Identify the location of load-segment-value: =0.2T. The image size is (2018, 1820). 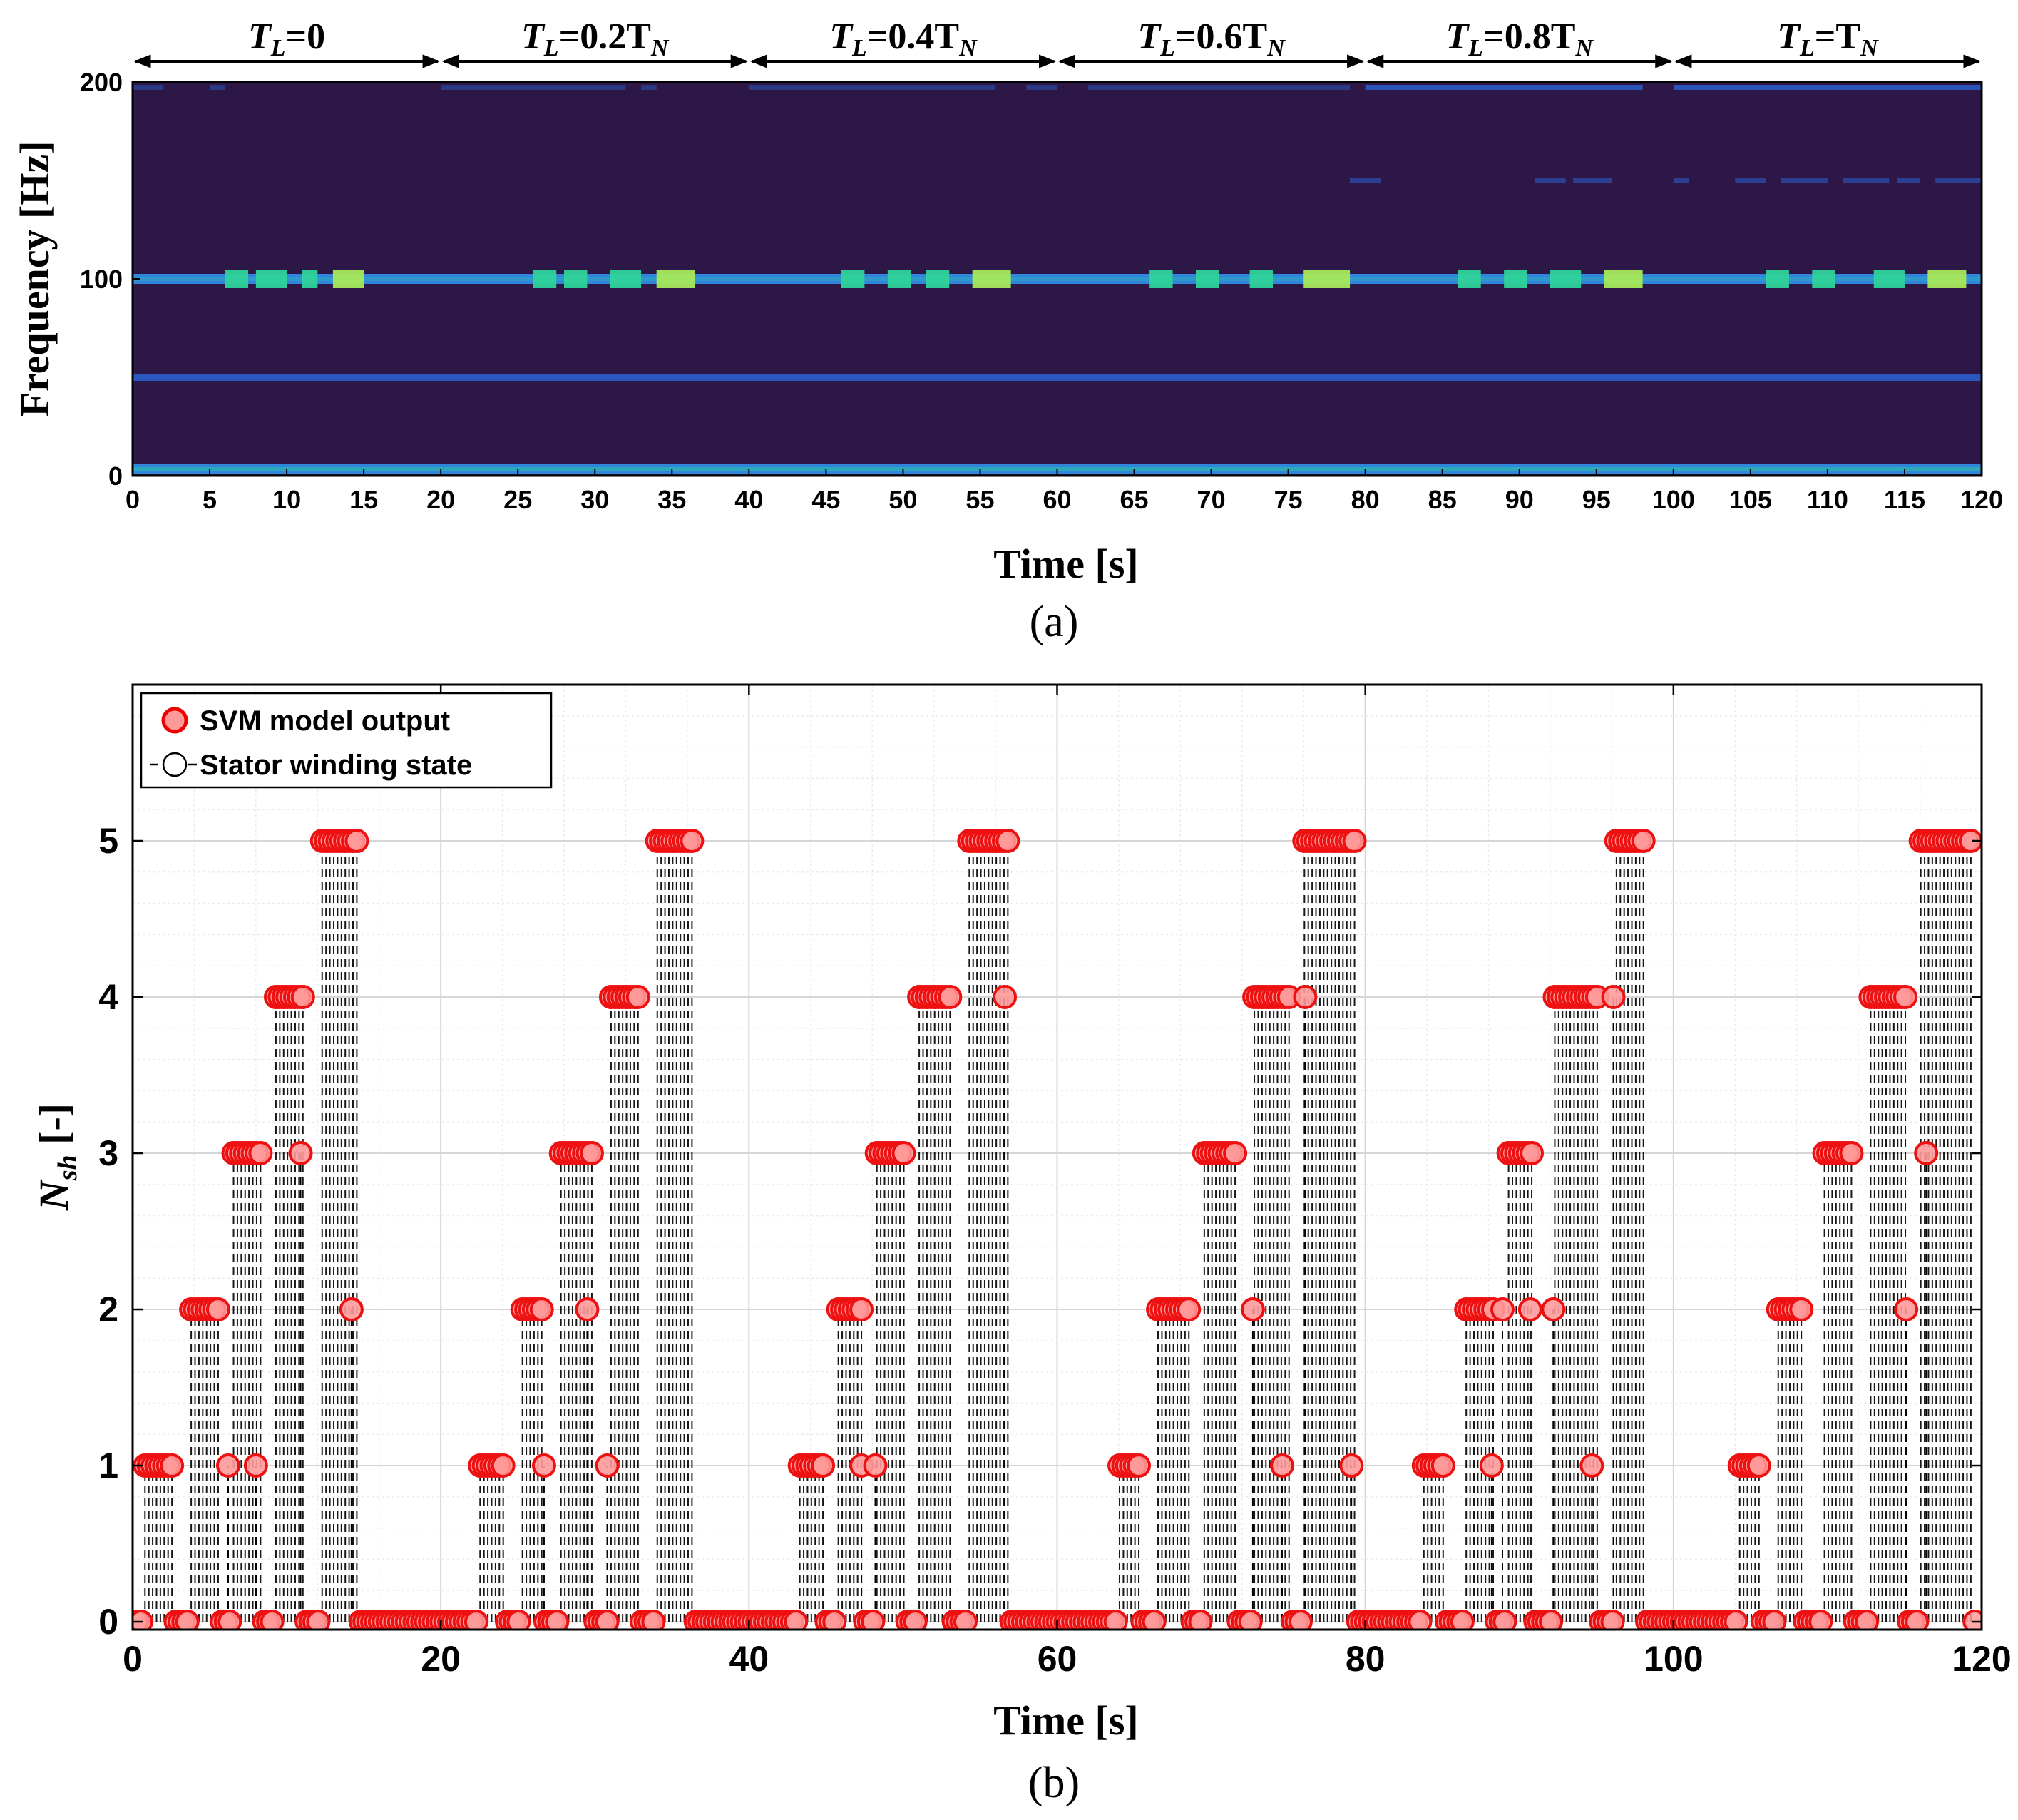
(605, 36).